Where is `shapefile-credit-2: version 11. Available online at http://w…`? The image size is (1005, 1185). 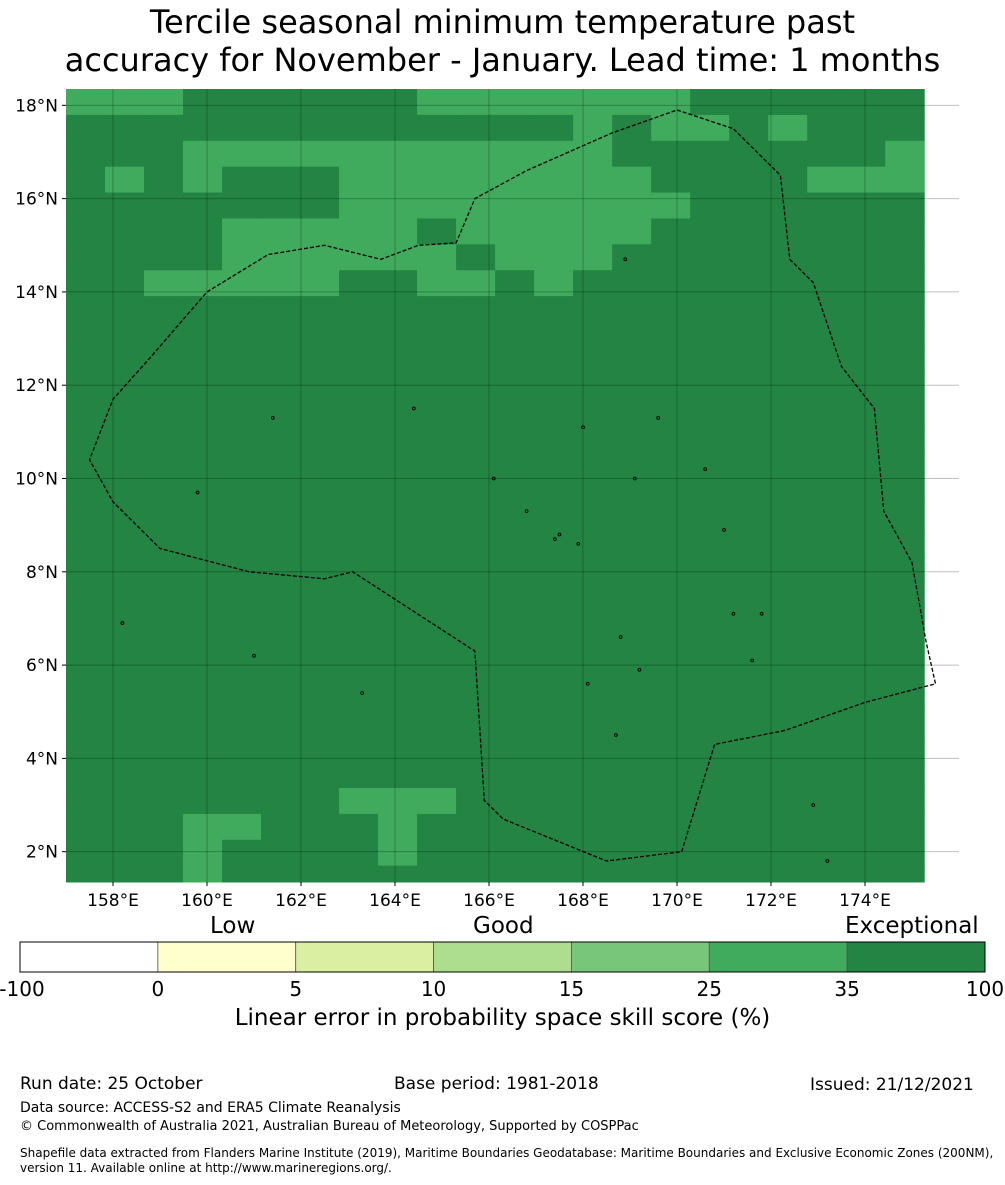 shapefile-credit-2: version 11. Available online at http://w… is located at coordinates (206, 1168).